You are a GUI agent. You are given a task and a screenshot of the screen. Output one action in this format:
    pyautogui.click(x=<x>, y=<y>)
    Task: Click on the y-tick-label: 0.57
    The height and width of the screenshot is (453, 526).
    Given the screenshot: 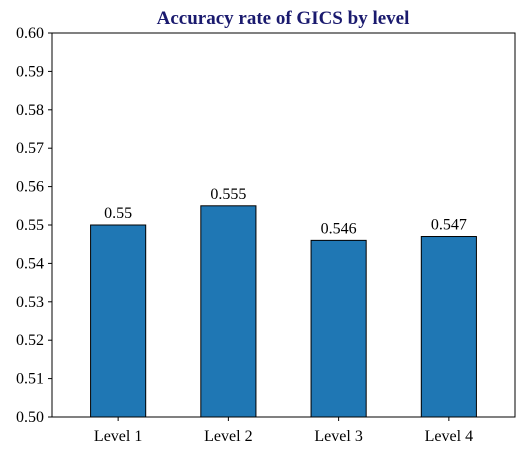 What is the action you would take?
    pyautogui.click(x=30, y=148)
    